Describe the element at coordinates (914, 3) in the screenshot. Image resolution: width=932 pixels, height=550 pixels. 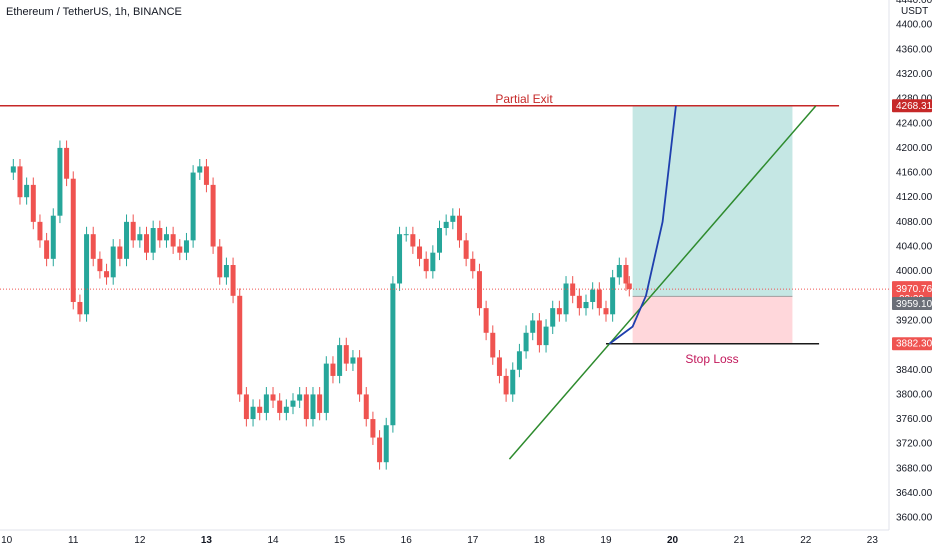
I see `y-tick-label: 4440.00` at that location.